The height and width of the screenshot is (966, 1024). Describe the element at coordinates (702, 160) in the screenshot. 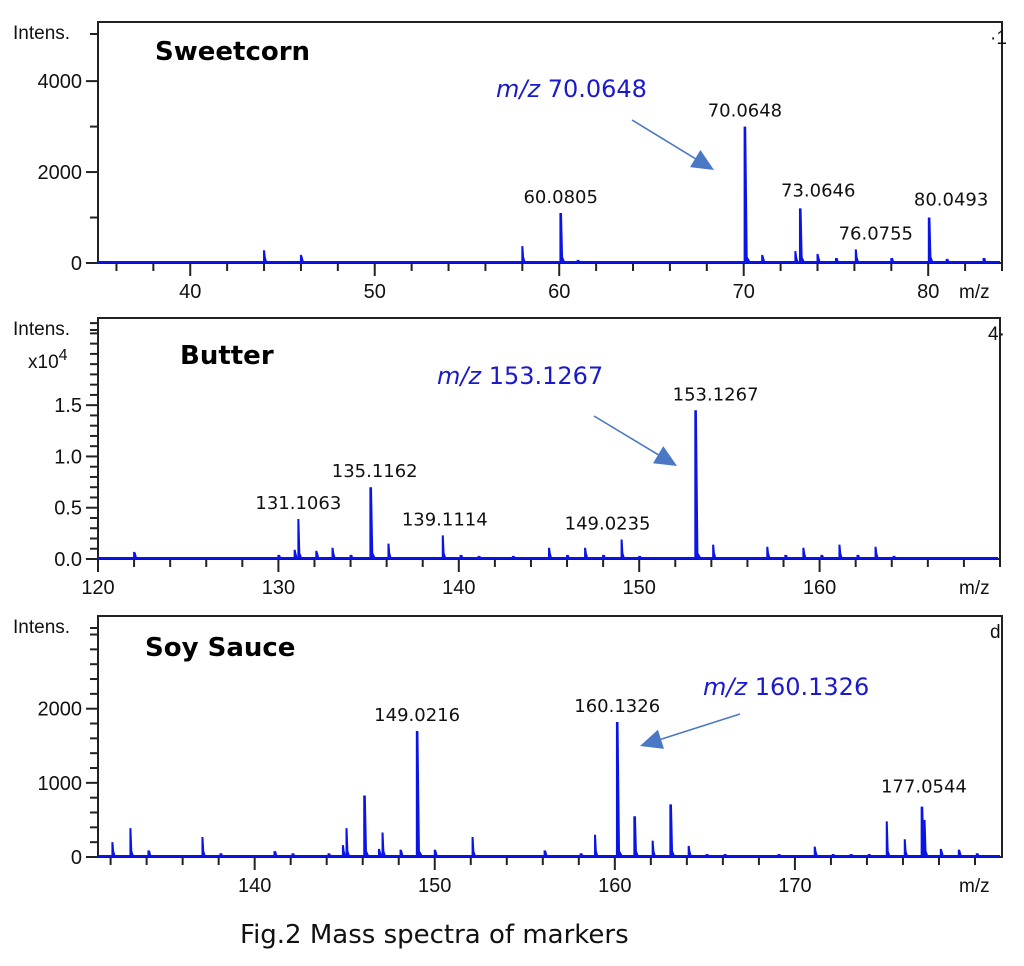

I see `callout-arrow-head` at that location.